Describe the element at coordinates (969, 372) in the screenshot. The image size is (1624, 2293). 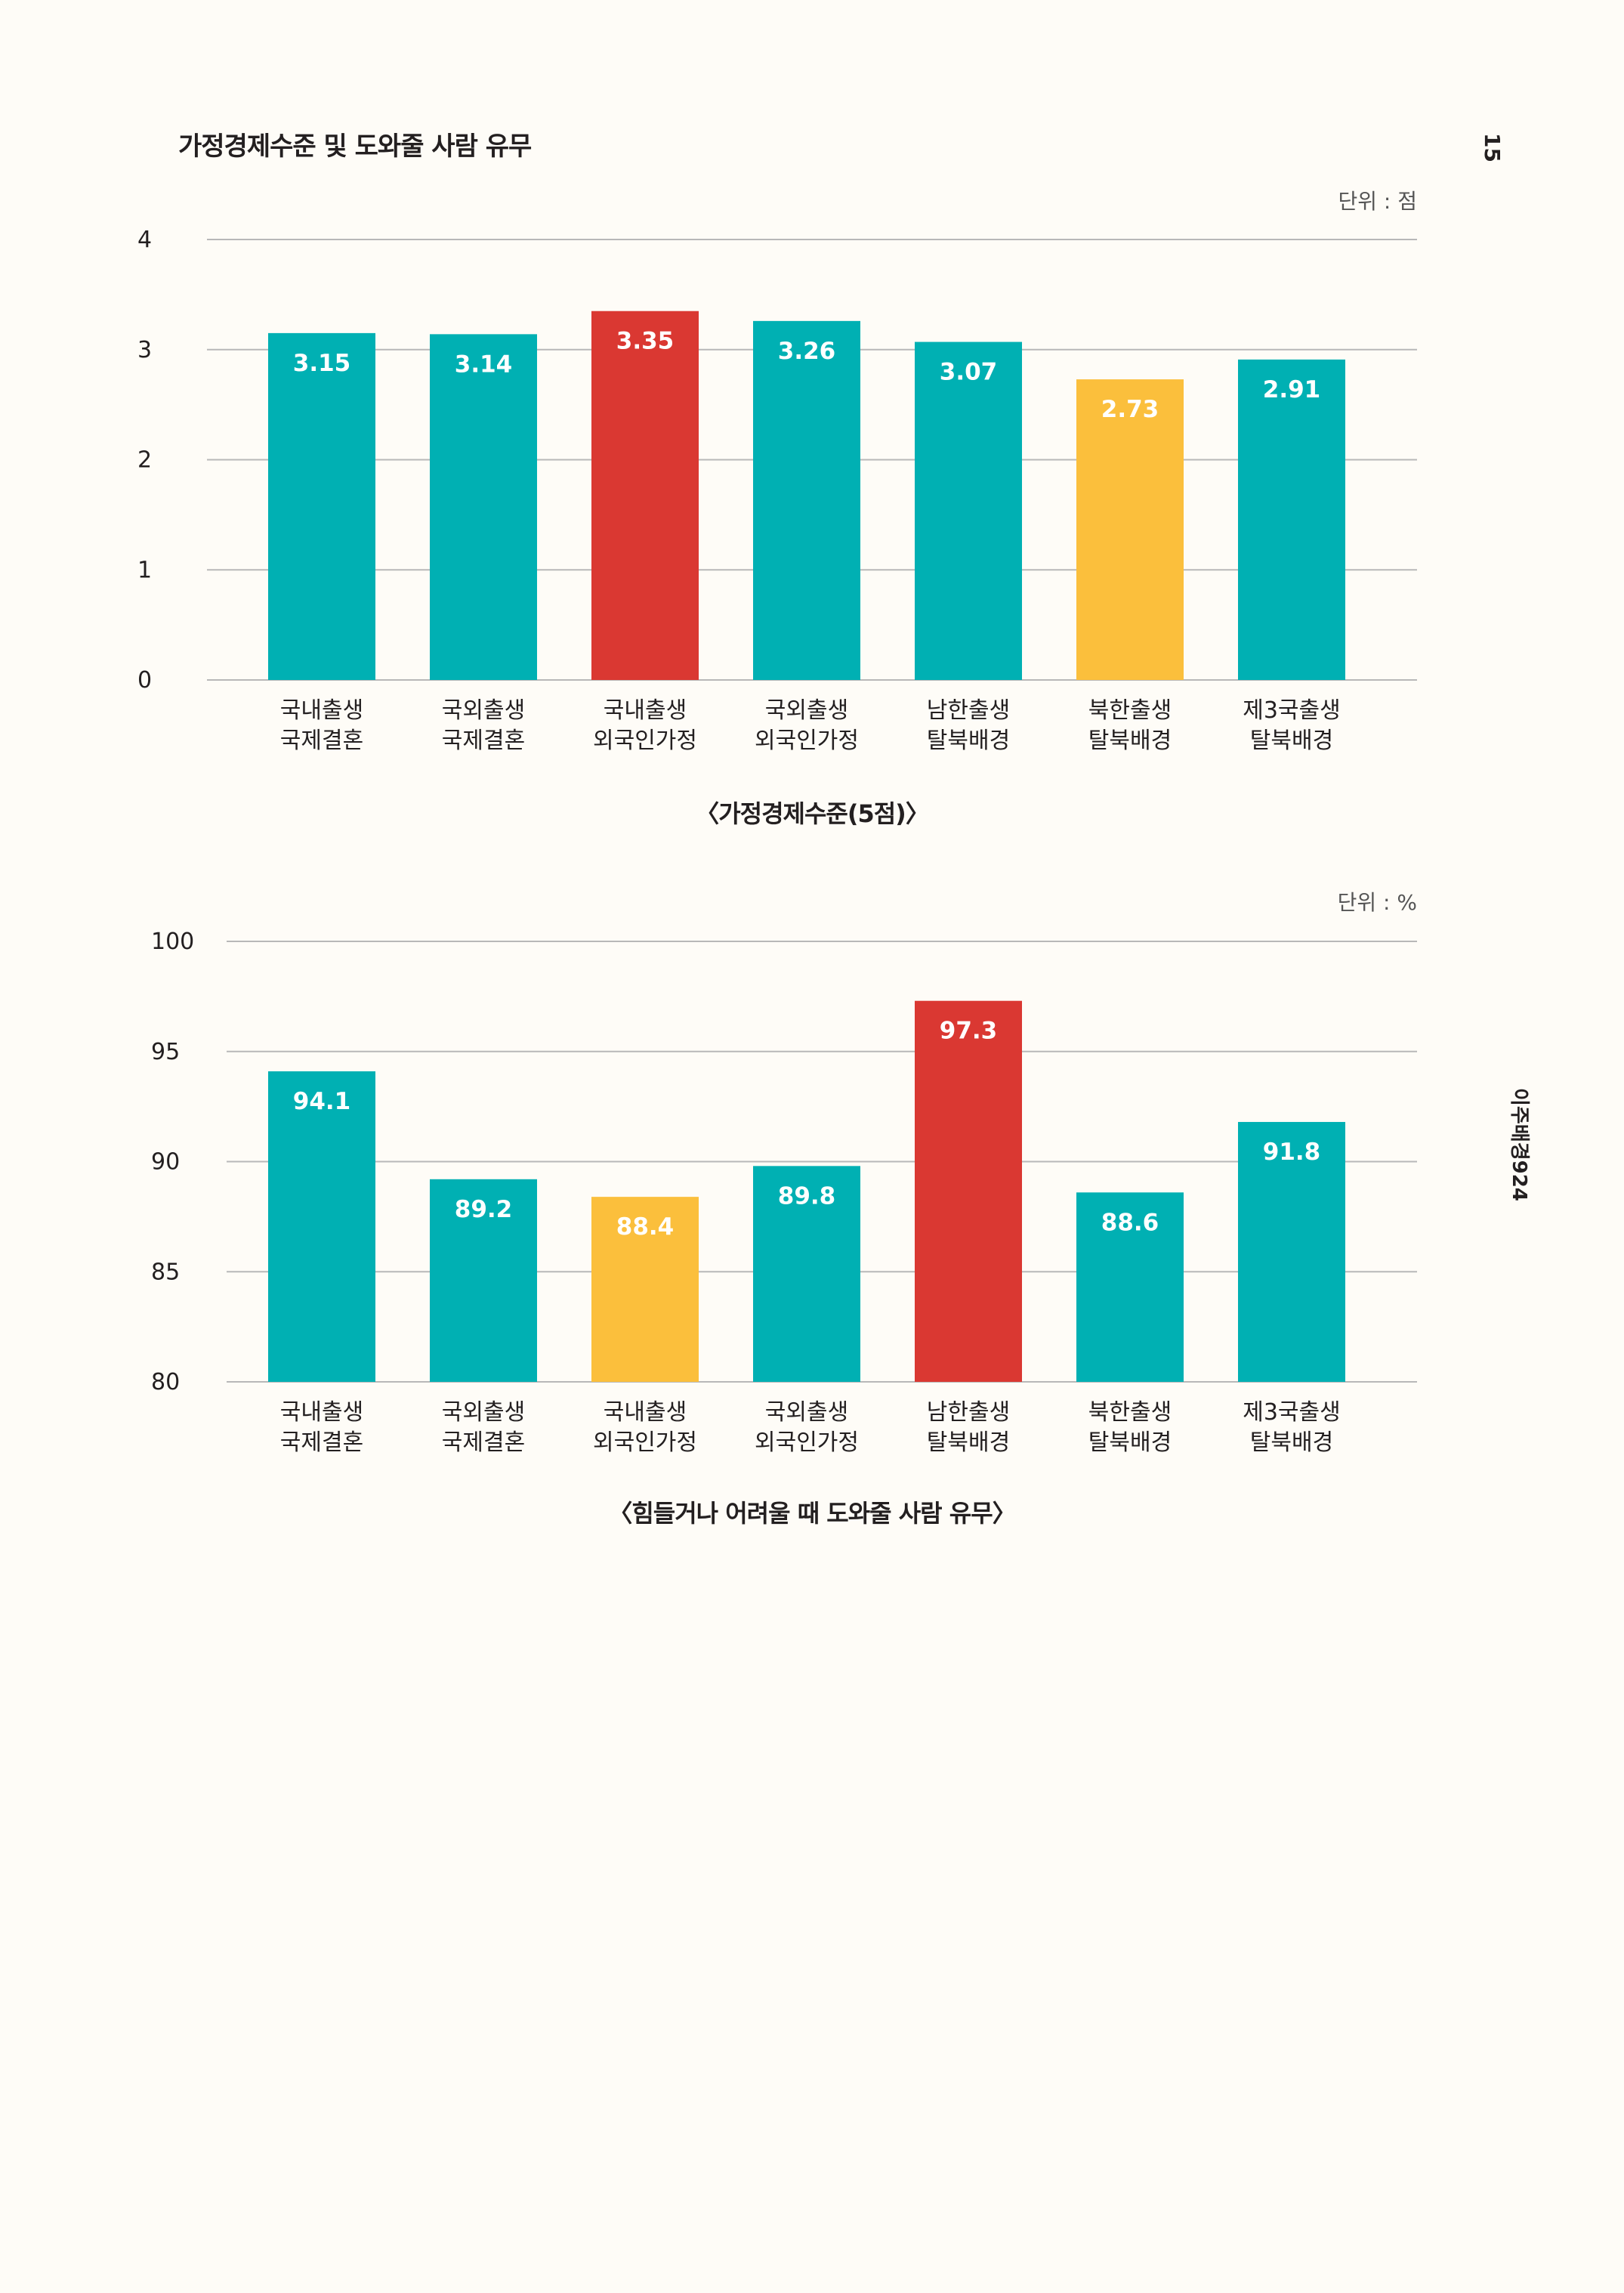
I see `bar-value-label: 3.07` at that location.